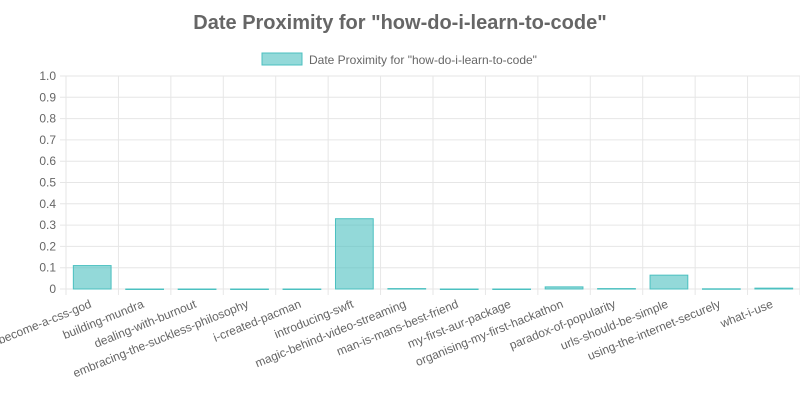 Image resolution: width=800 pixels, height=400 pixels. What do you see at coordinates (92, 277) in the screenshot?
I see `bar-become-a-css-god` at bounding box center [92, 277].